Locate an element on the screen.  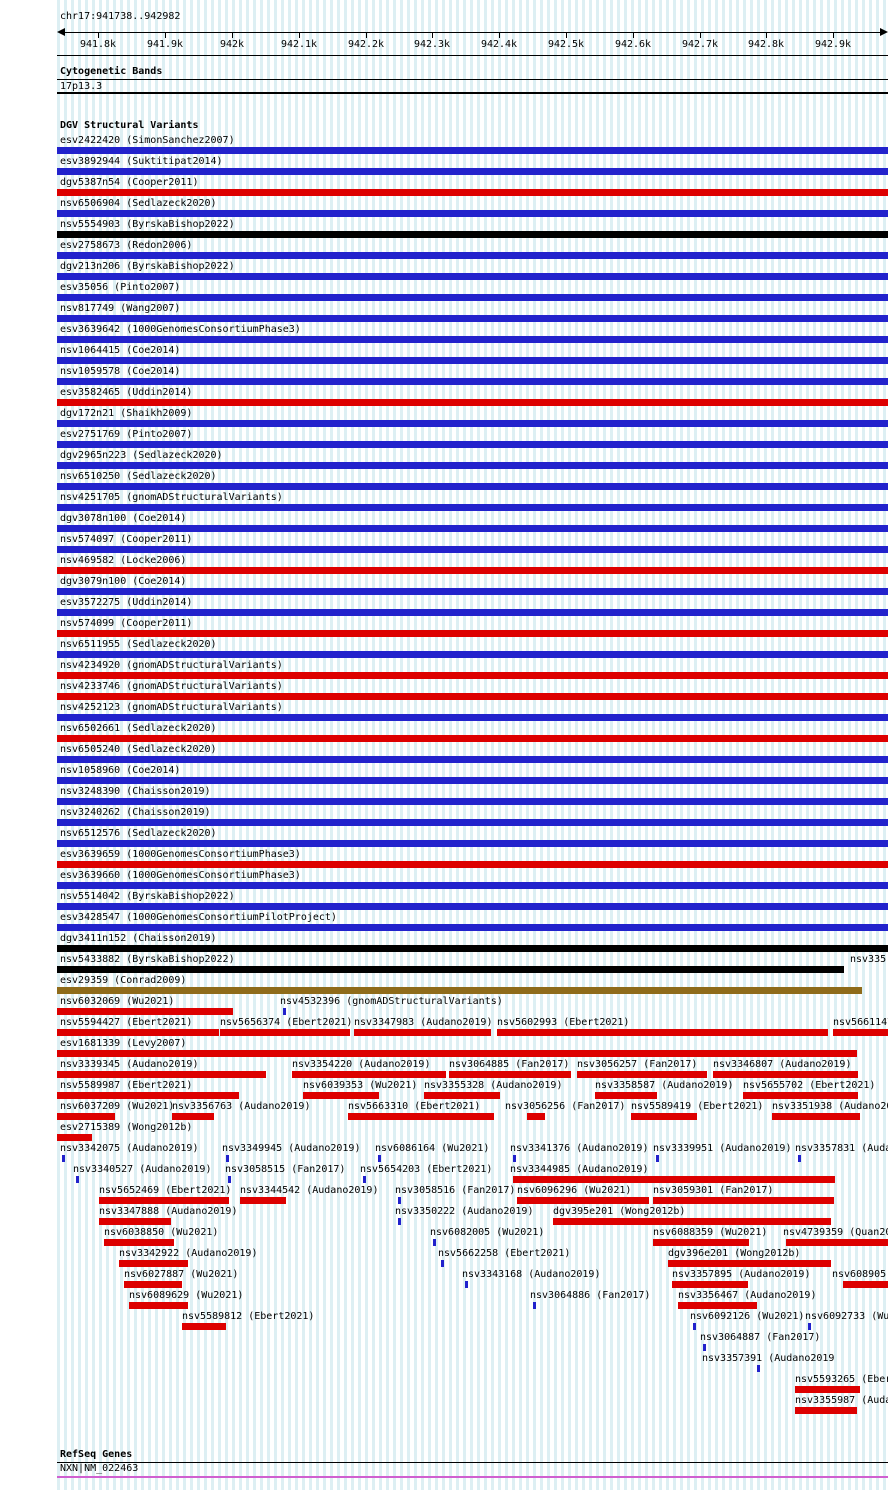
variant-label: nsv3343168 (Audano2019) is located at coordinates (531, 1274).